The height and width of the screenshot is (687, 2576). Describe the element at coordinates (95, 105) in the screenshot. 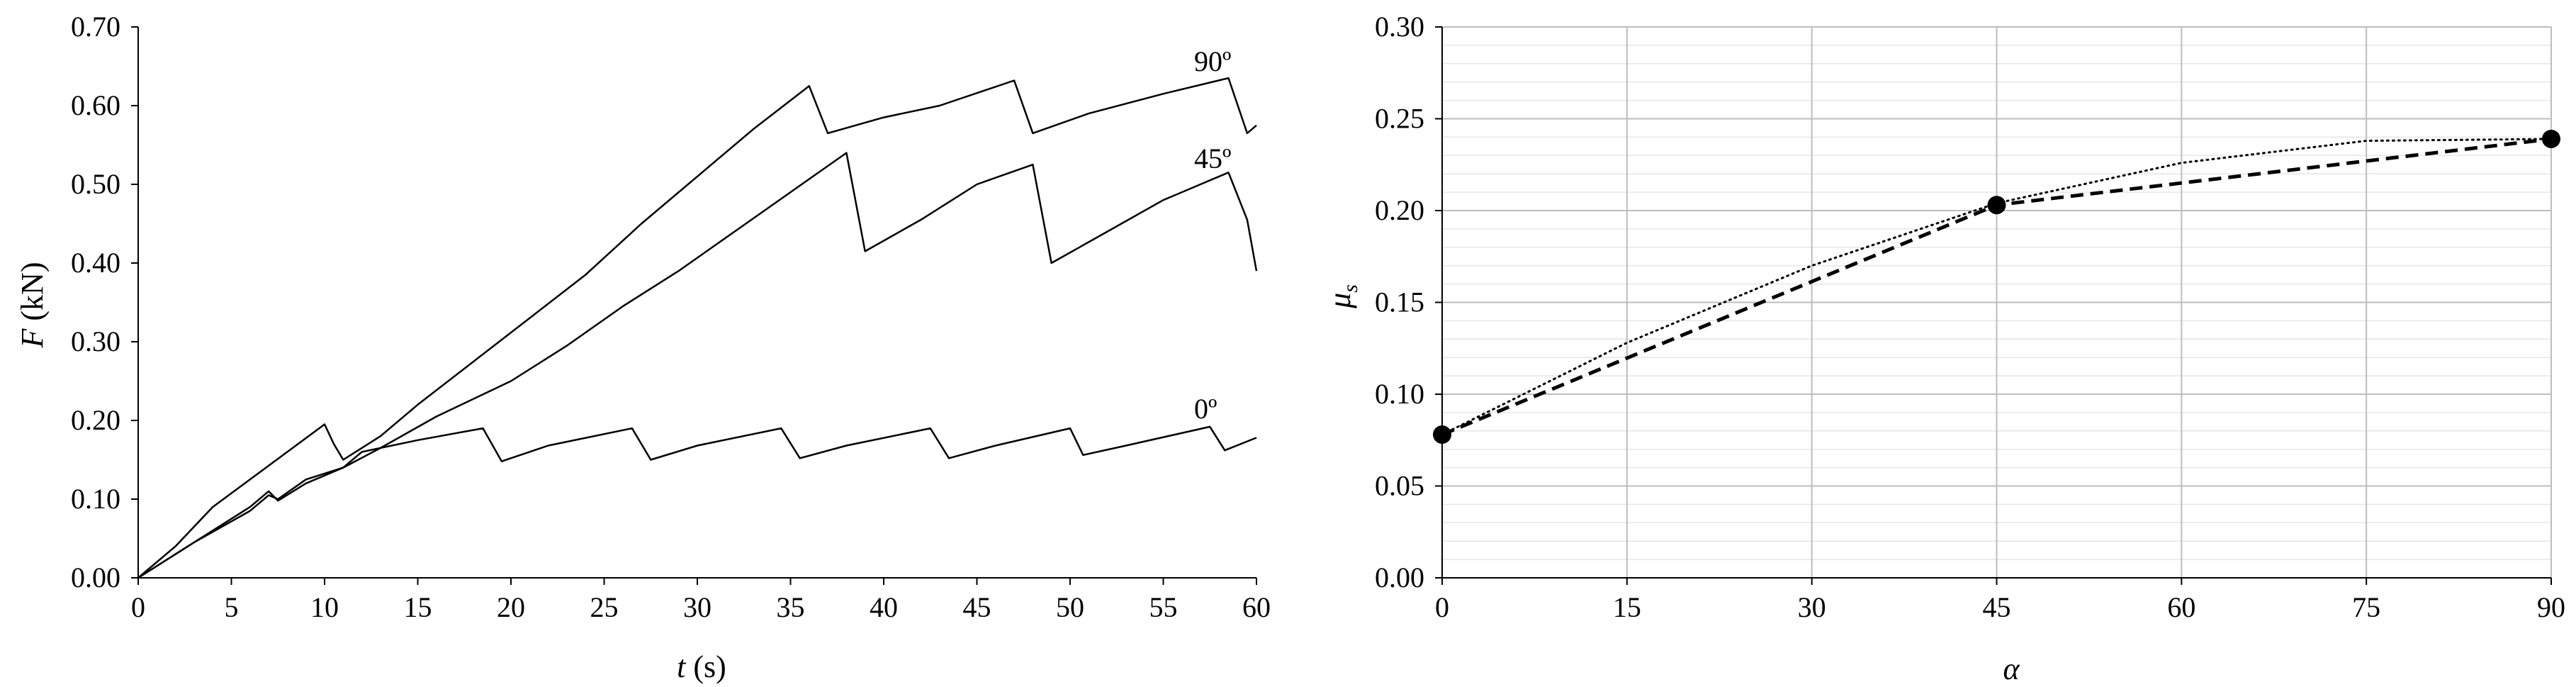

I see `left-y-tick-label: 0.60` at that location.